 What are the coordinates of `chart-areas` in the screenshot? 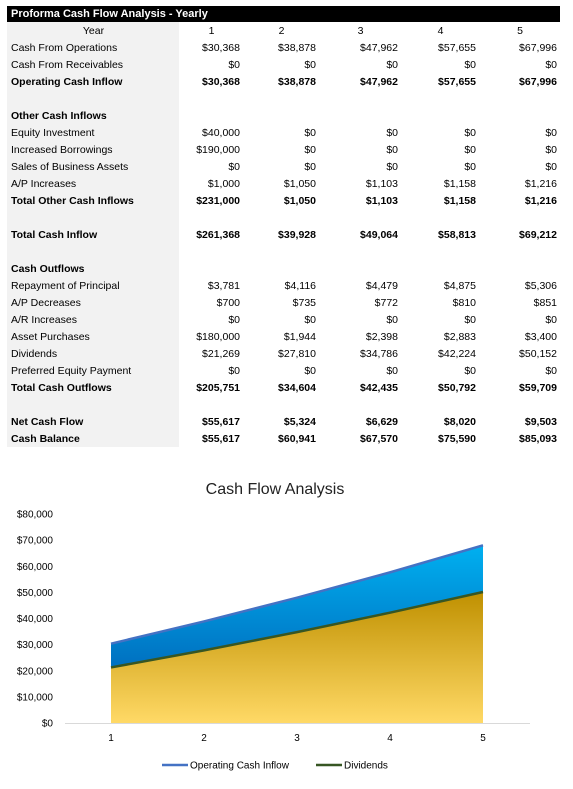 It's located at (297, 633).